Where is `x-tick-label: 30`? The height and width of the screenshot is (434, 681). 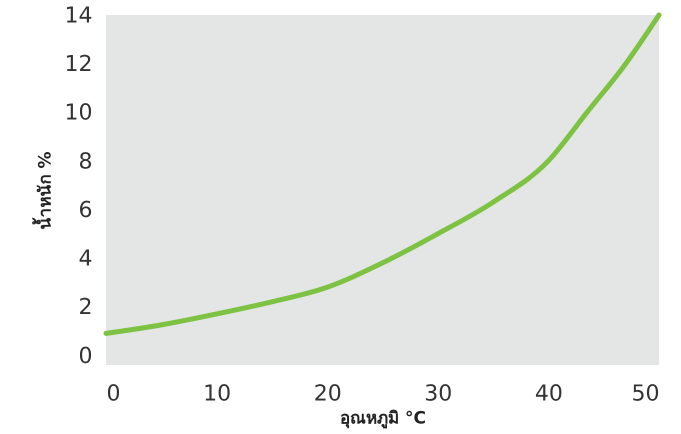 x-tick-label: 30 is located at coordinates (438, 394).